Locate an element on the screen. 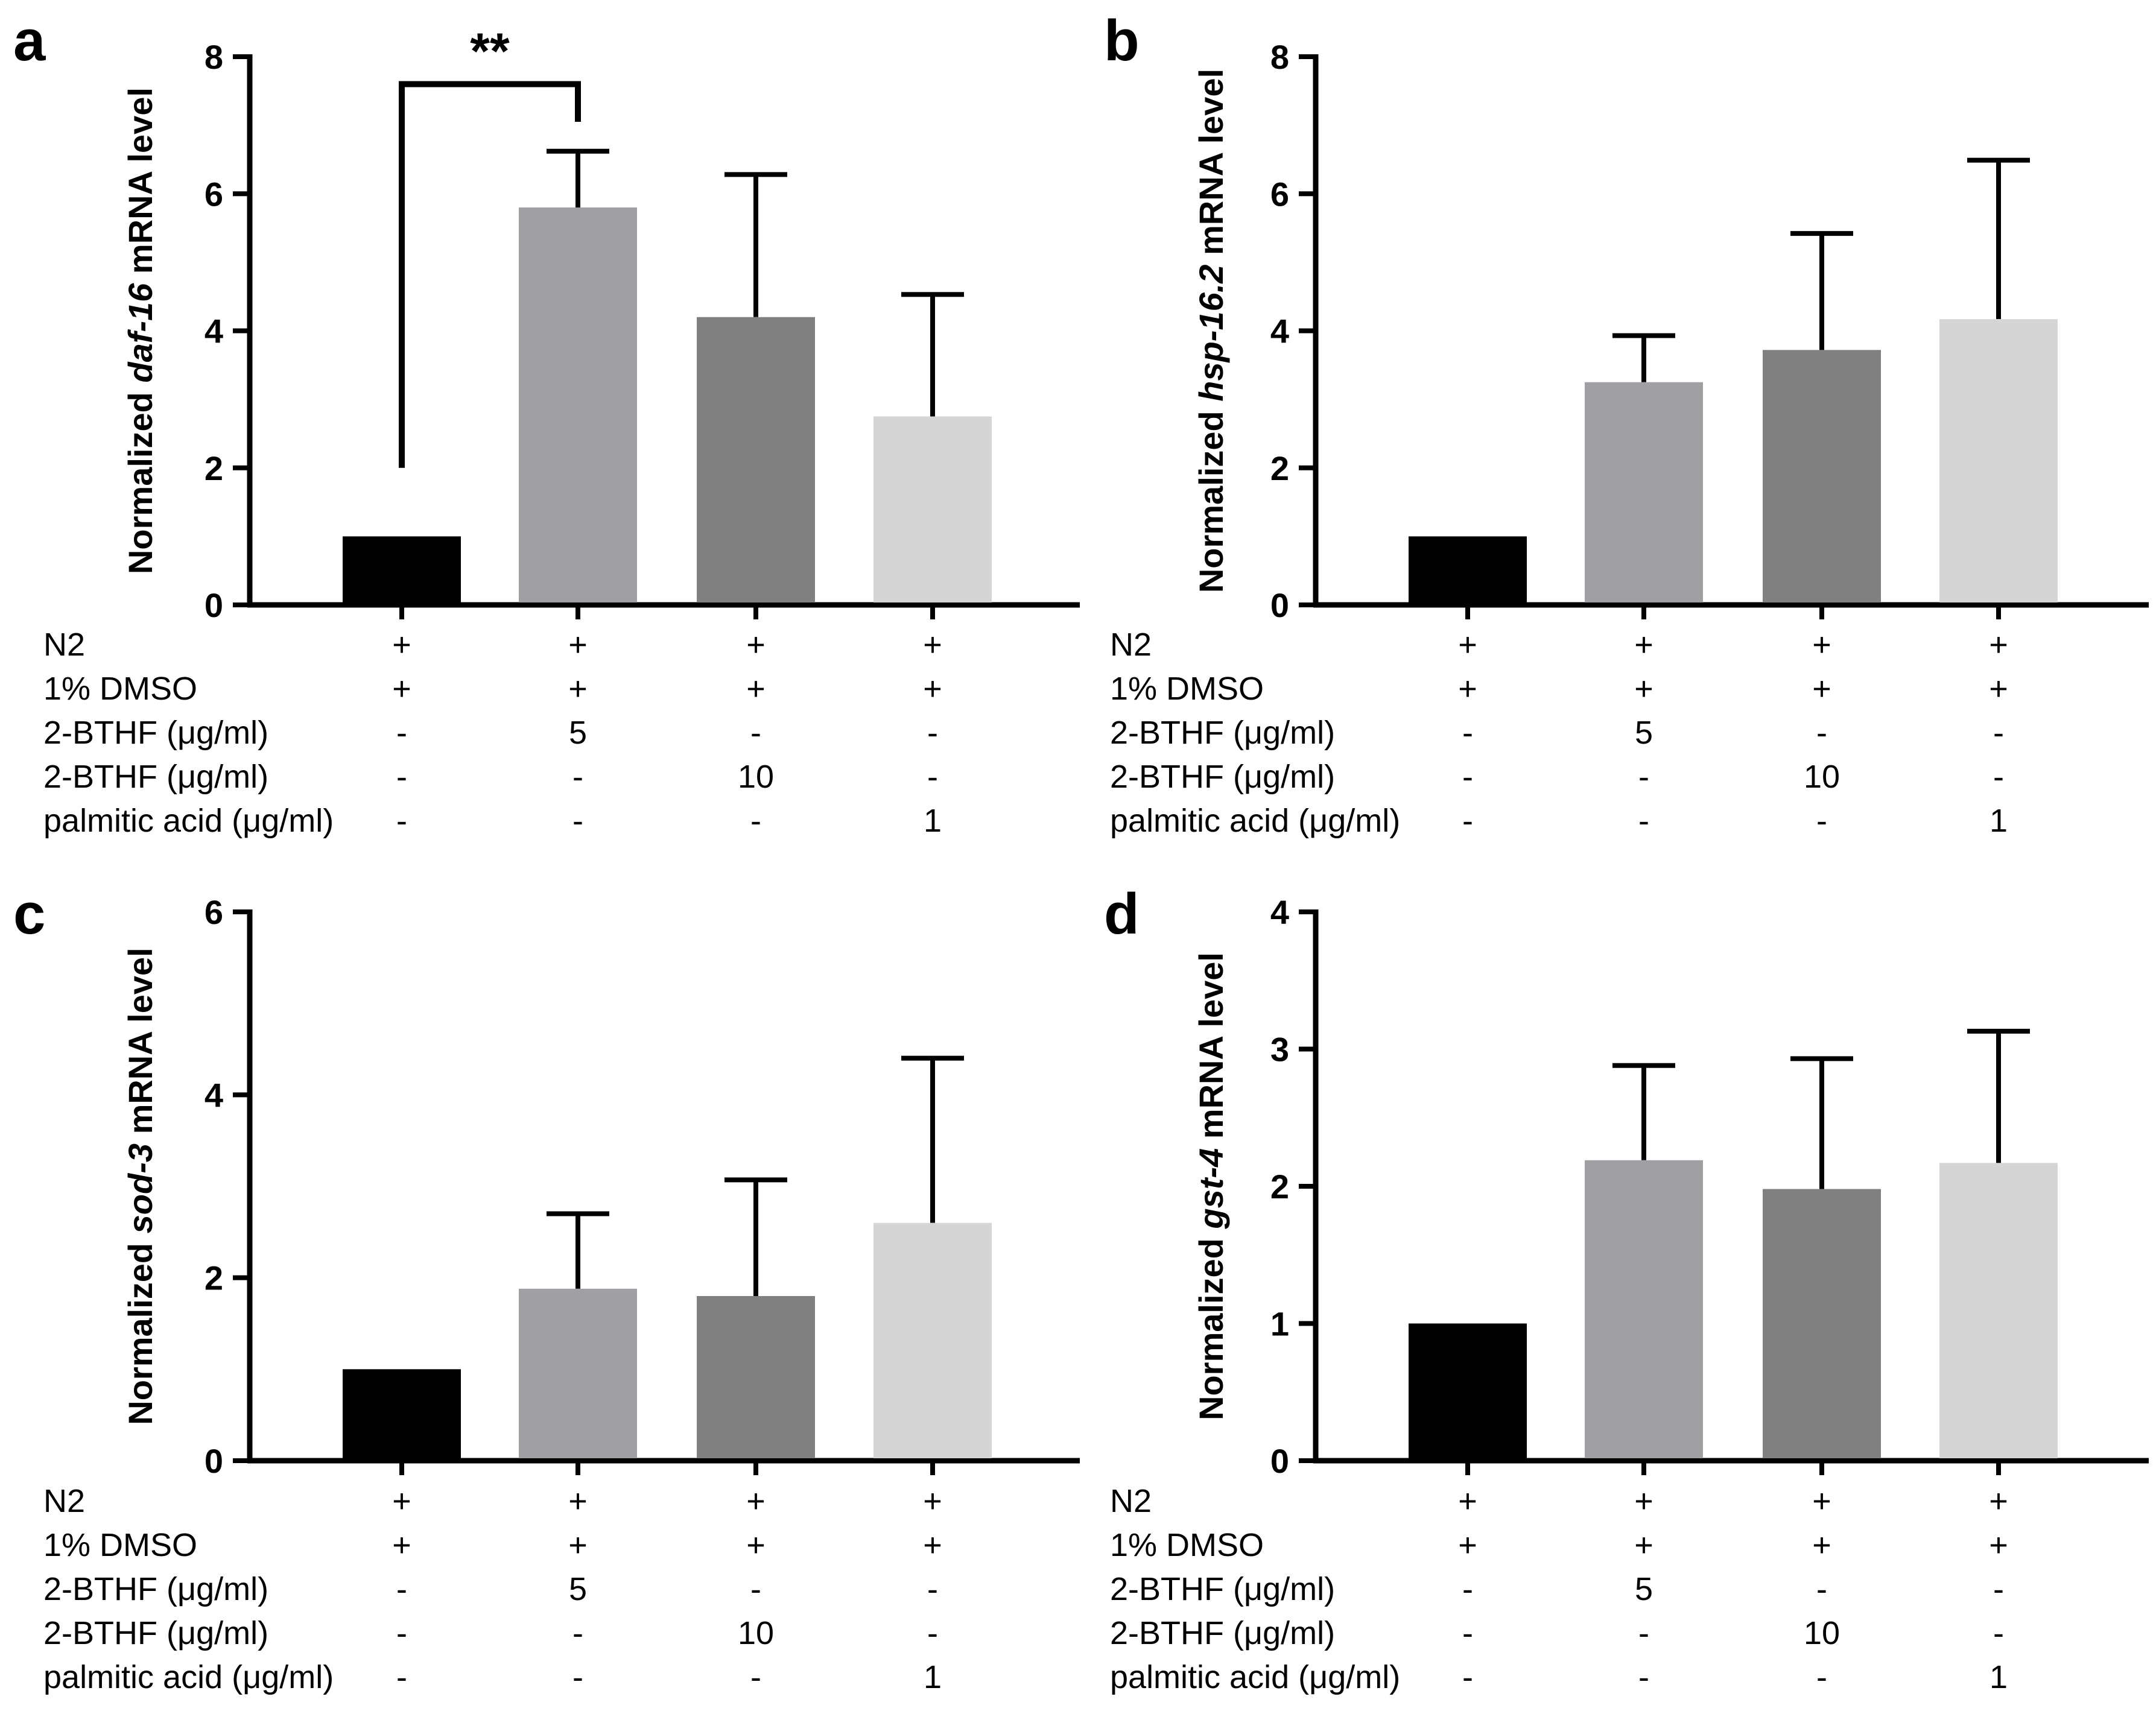 This screenshot has height=1717, width=2156. y-tick-label: 3 is located at coordinates (1279, 1050).